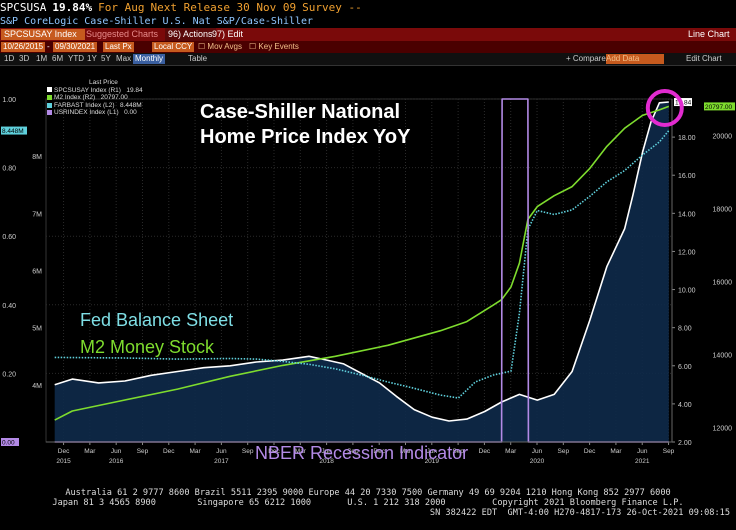 This screenshot has width=736, height=530. I want to click on y-tick-label-r2: 16000, so click(723, 282).